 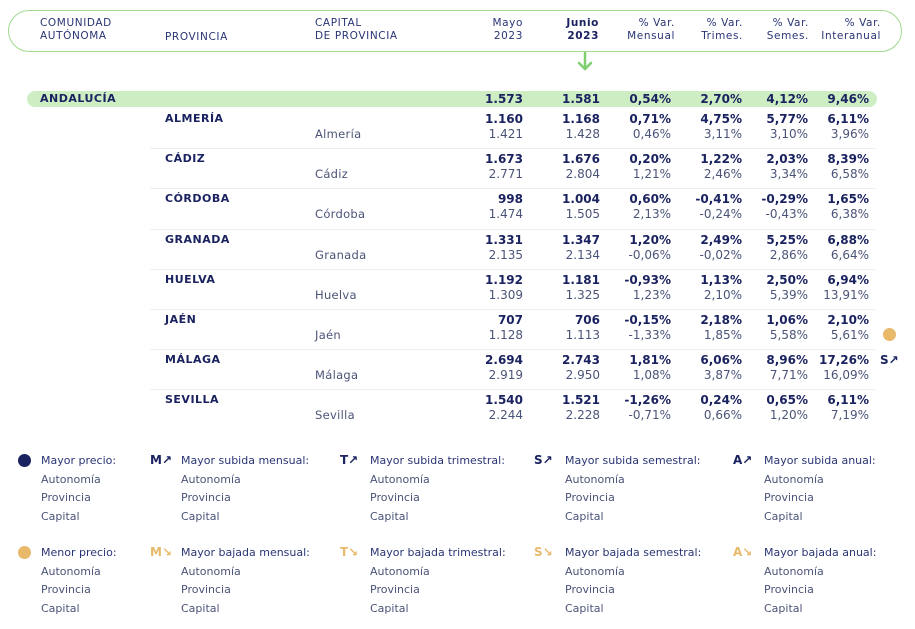 I want to click on province-value-var-trimes: 0,24%, so click(x=721, y=400).